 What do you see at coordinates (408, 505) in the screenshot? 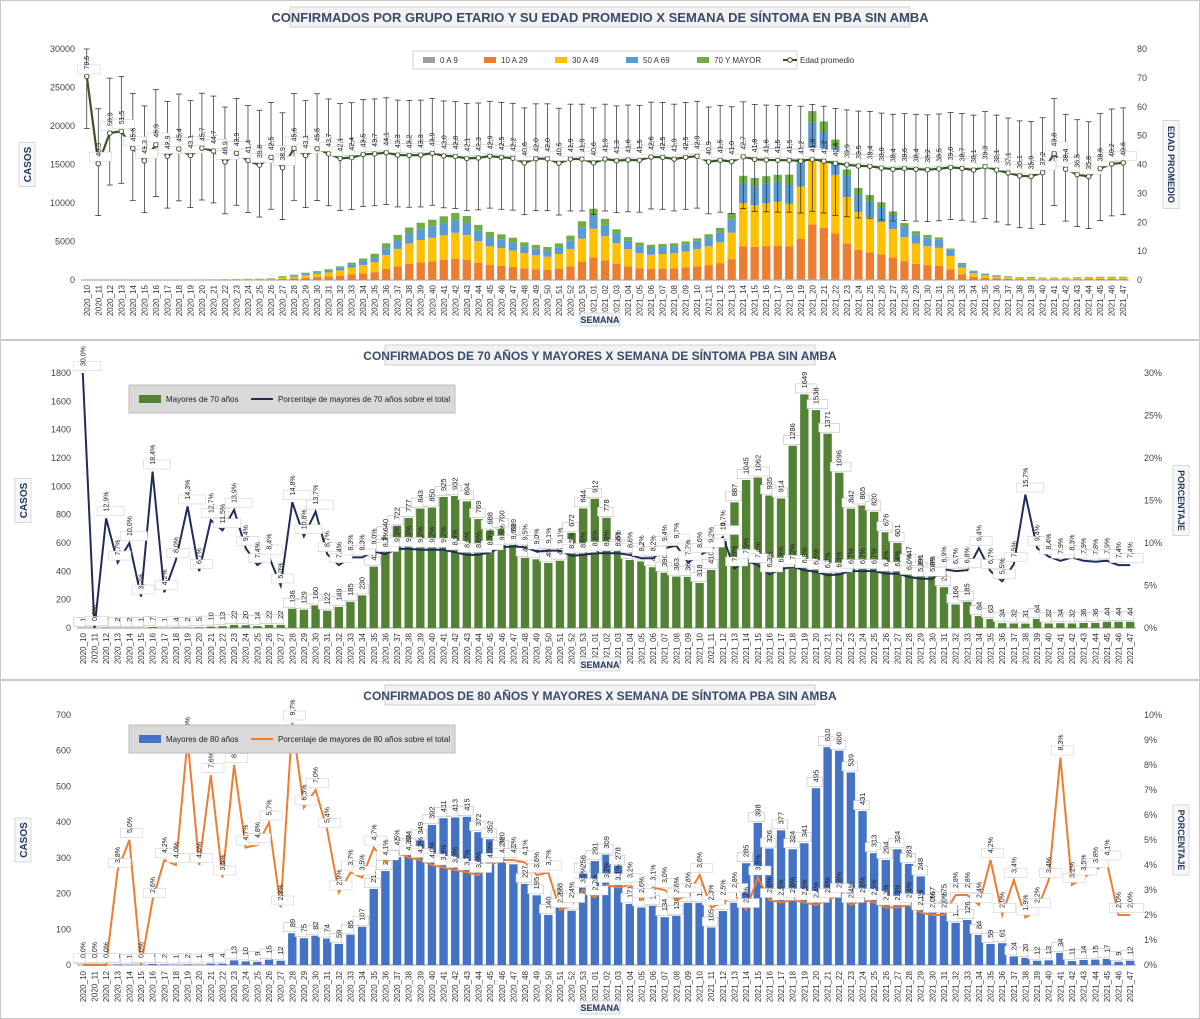
I see `bar-data-label: 777` at bounding box center [408, 505].